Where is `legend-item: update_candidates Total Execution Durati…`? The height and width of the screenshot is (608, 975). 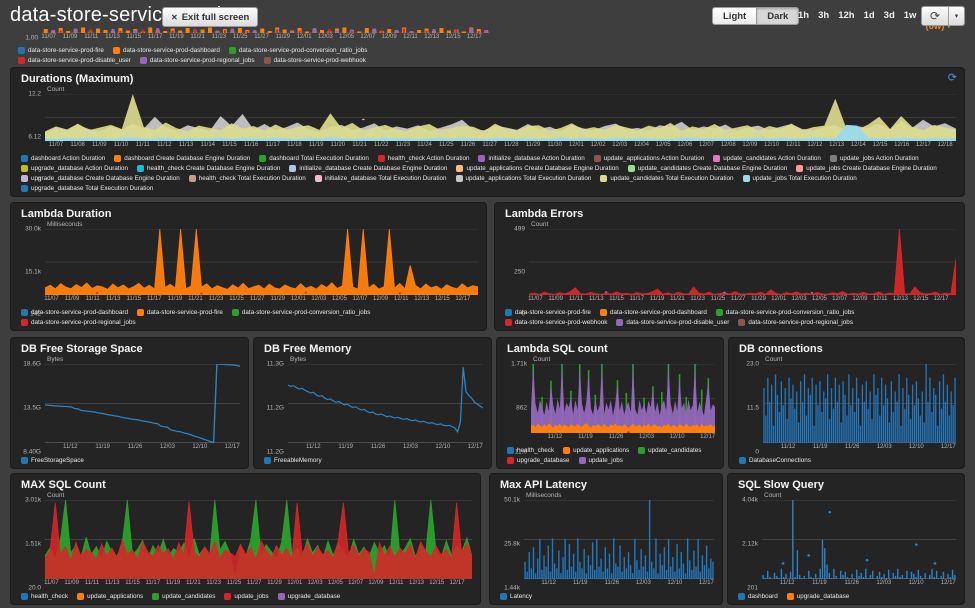 legend-item: update_candidates Total Execution Durati… is located at coordinates (667, 178).